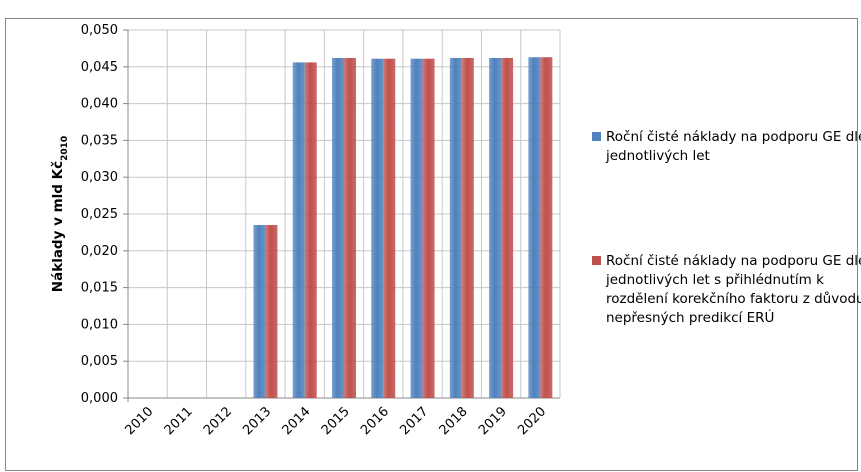 The height and width of the screenshot is (472, 861). What do you see at coordinates (99, 251) in the screenshot?
I see `y-tick-label: 0,020` at bounding box center [99, 251].